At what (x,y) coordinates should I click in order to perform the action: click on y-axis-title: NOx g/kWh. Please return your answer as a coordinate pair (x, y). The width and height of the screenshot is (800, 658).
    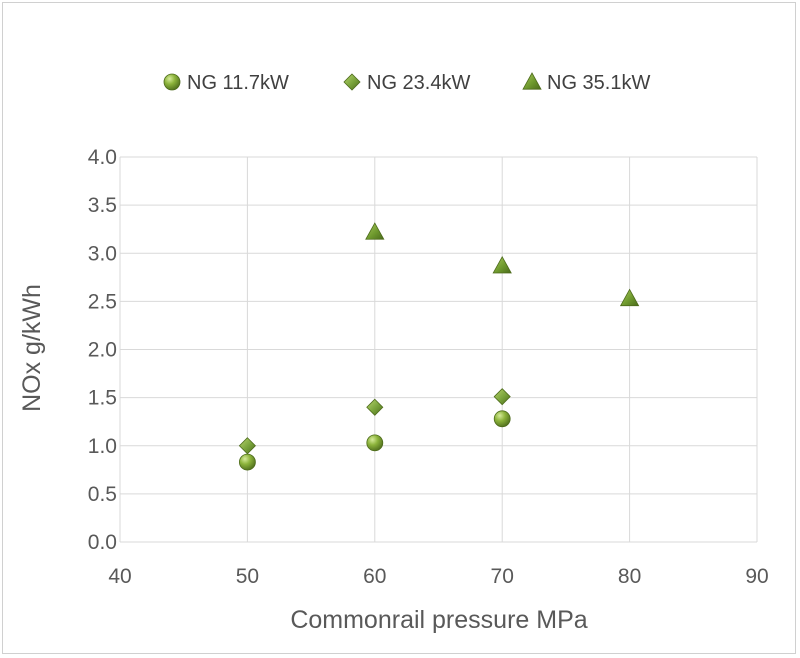
    Looking at the image, I should click on (32, 348).